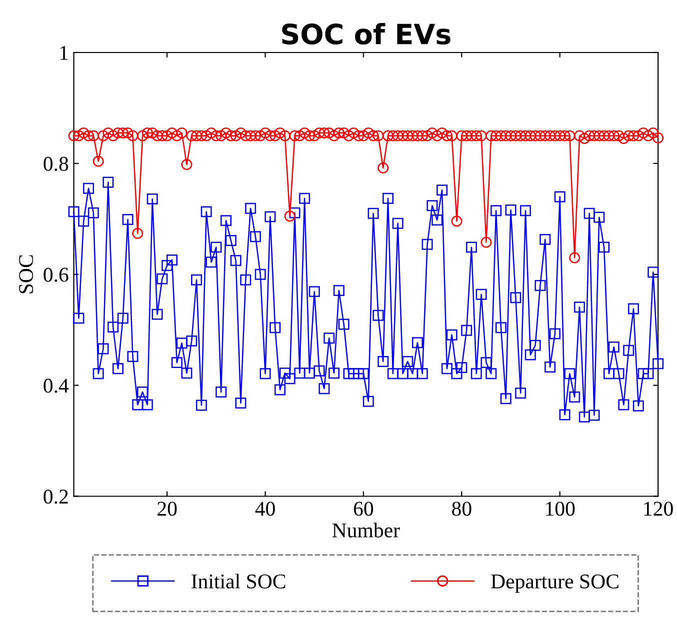 The height and width of the screenshot is (625, 677). Describe the element at coordinates (56, 385) in the screenshot. I see `y-tick-label: 0.4` at that location.